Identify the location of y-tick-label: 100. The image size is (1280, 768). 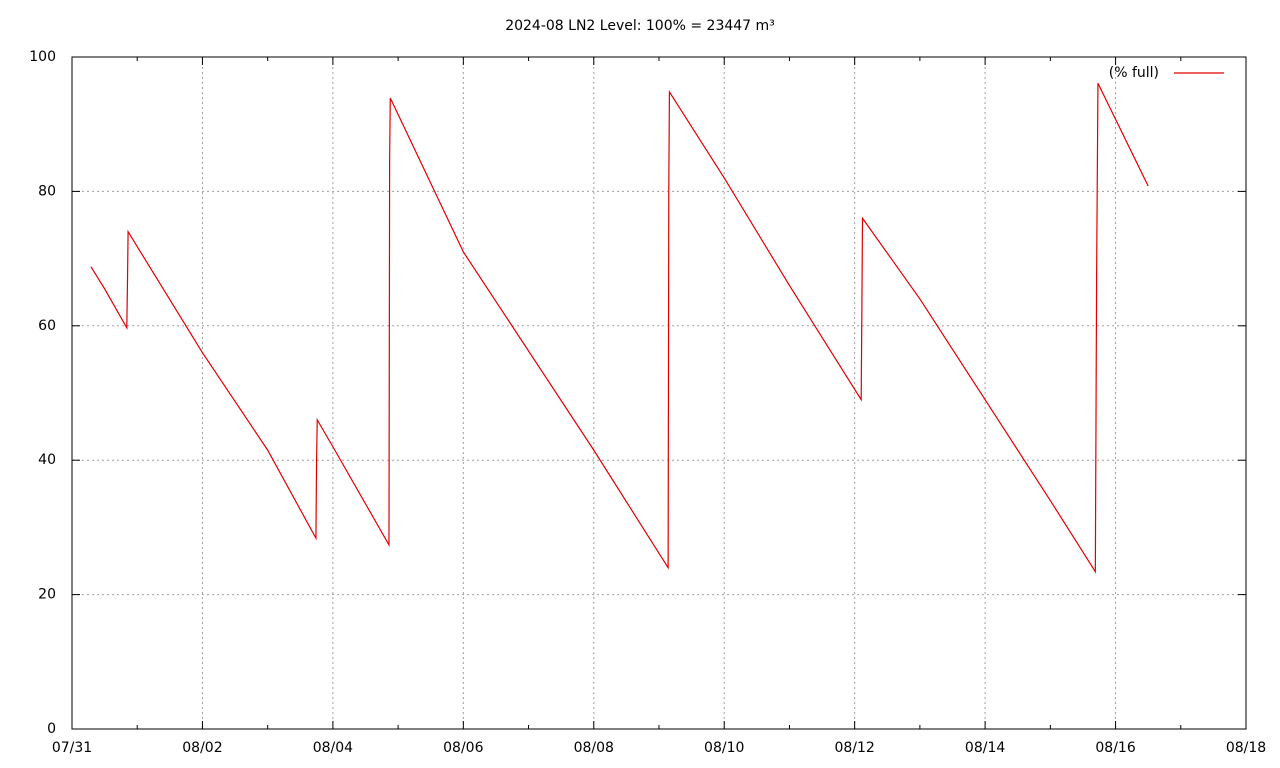
(42, 57).